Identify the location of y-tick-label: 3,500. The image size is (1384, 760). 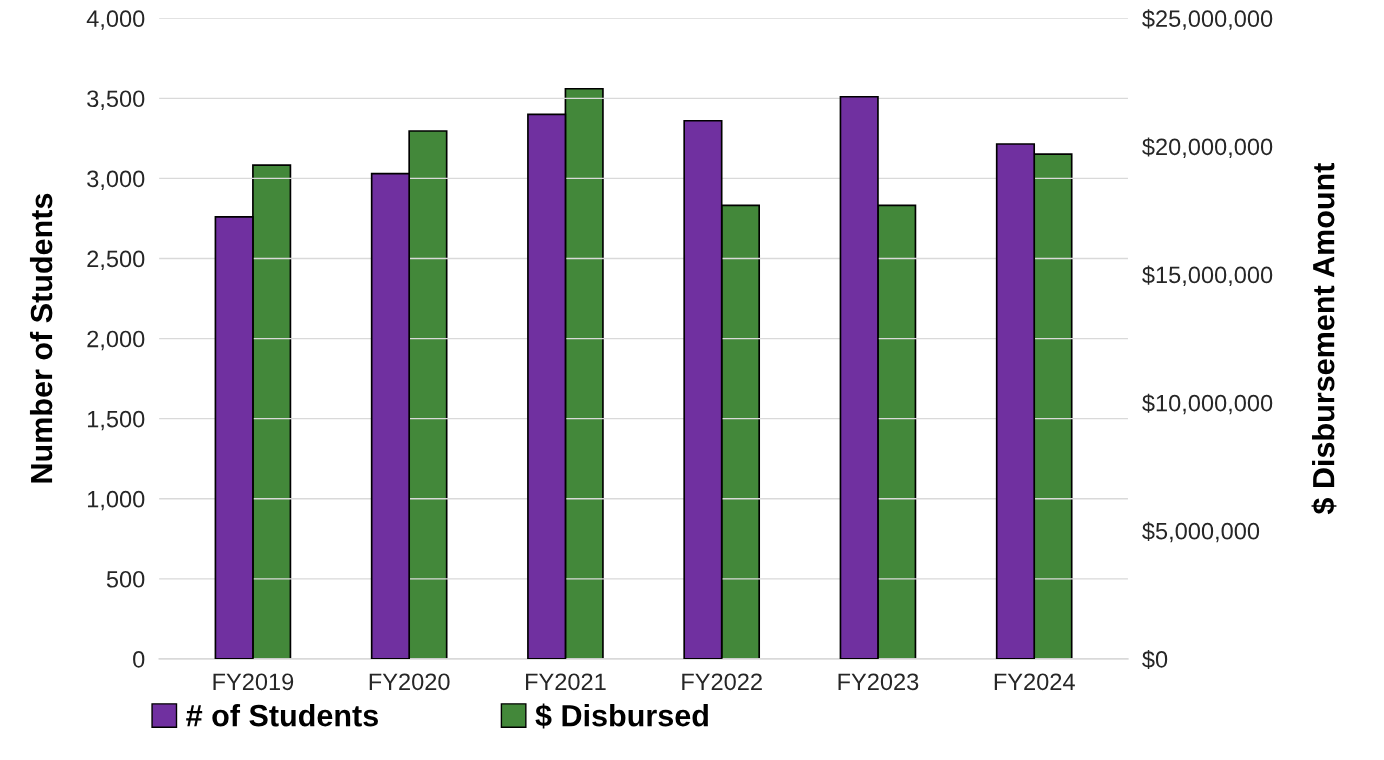
(116, 100).